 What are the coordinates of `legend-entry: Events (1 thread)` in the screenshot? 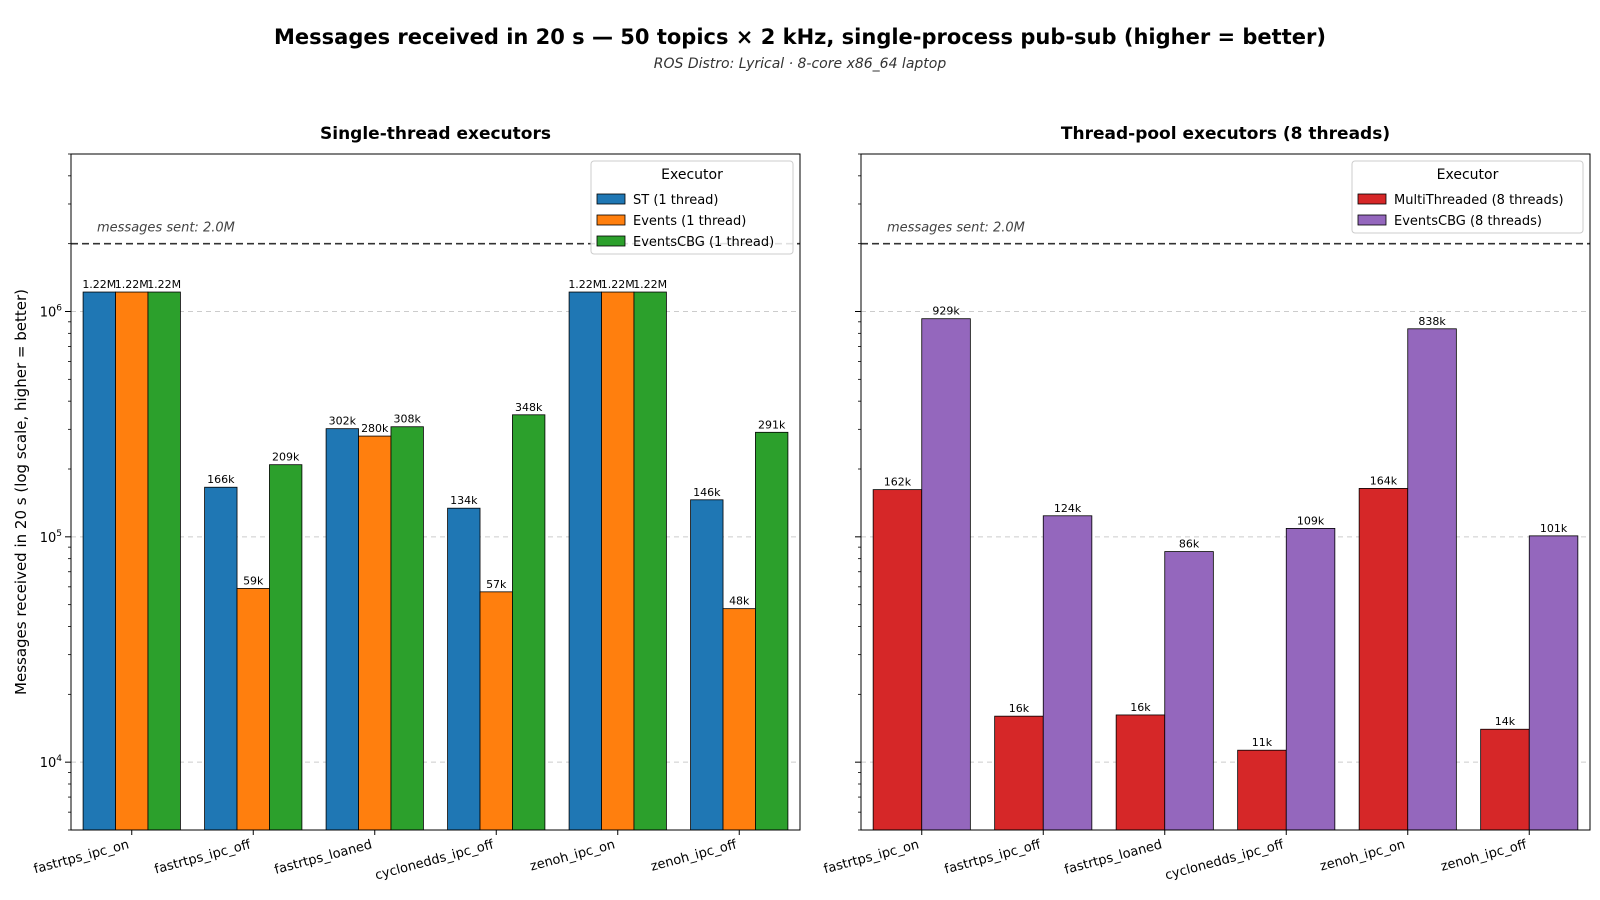 It's located at (689, 221).